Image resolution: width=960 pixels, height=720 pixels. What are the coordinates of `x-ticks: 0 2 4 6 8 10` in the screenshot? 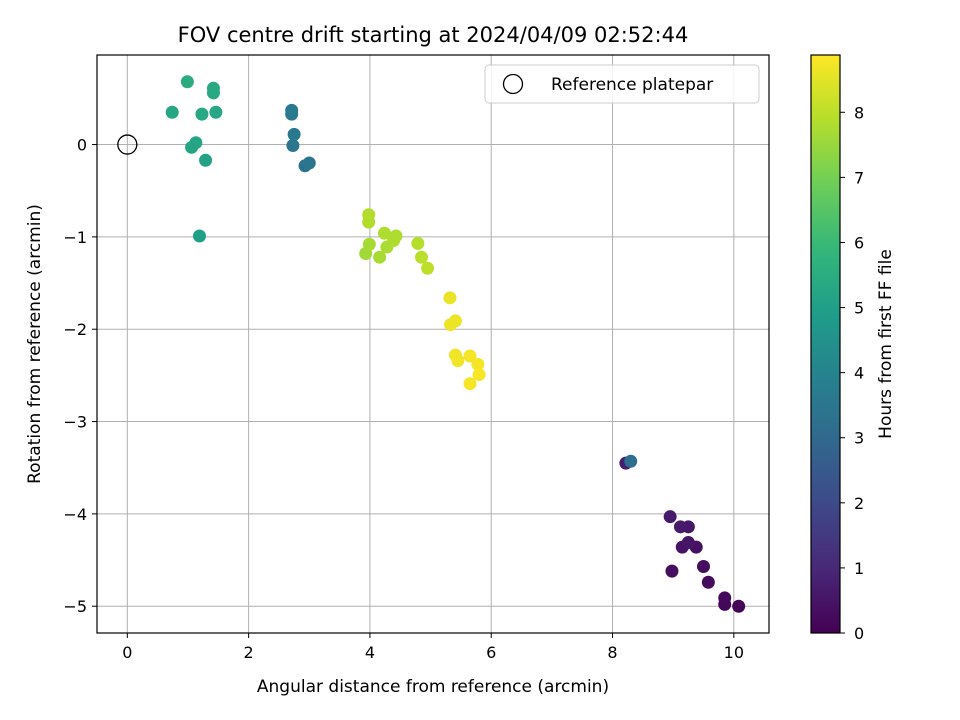 It's located at (433, 647).